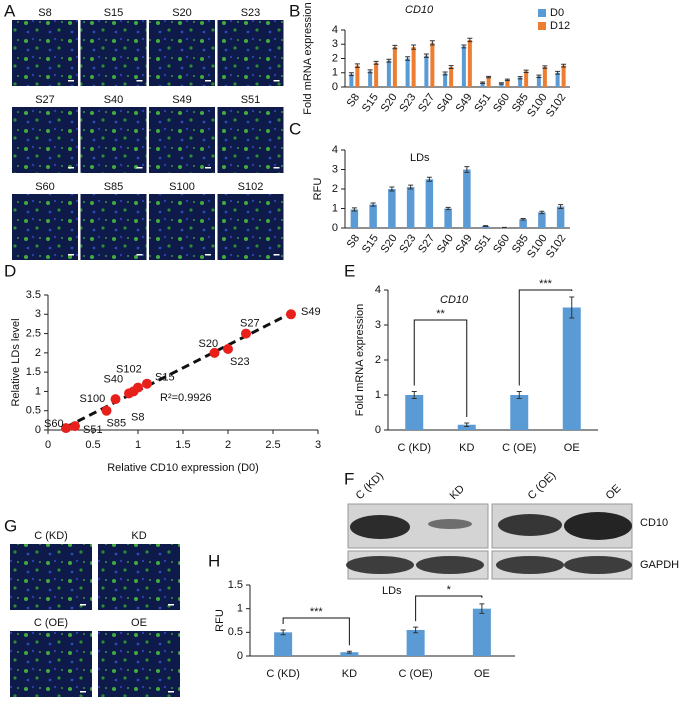 The image size is (685, 704). I want to click on y-tick-label: 0.5, so click(33, 411).